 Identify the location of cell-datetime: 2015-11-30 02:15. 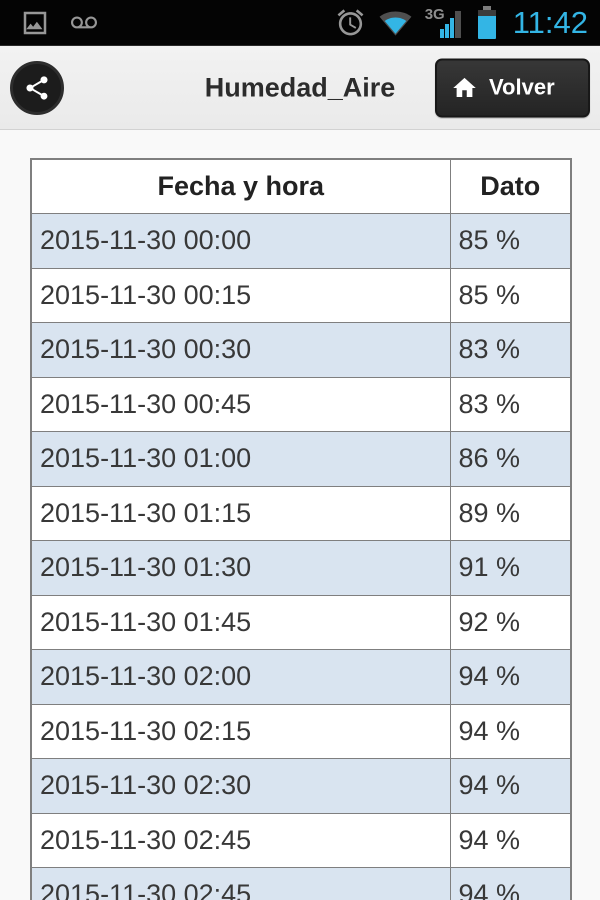
(240, 731).